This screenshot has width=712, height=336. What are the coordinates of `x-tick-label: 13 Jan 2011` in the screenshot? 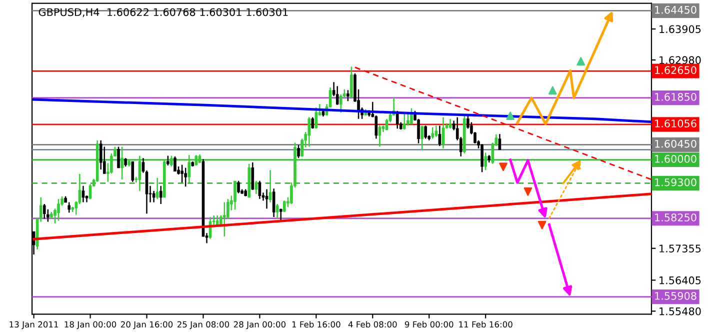 It's located at (34, 325).